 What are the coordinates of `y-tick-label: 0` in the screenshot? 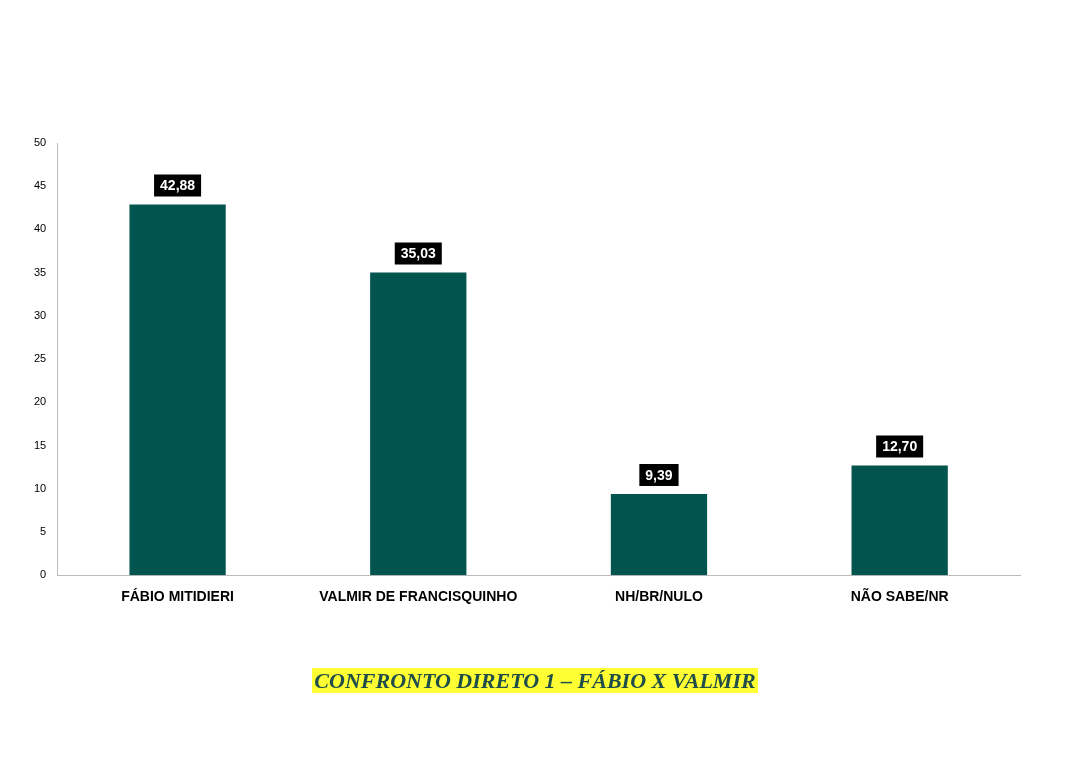 It's located at (43, 574).